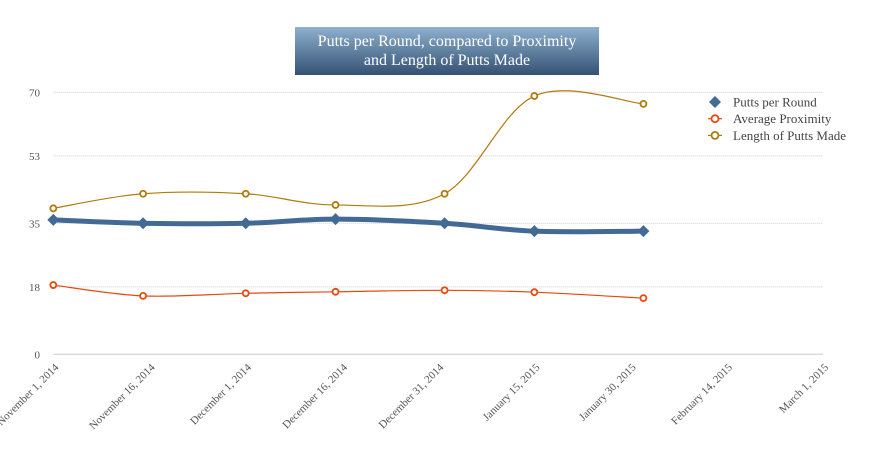 Image resolution: width=886 pixels, height=476 pixels. What do you see at coordinates (789, 135) in the screenshot?
I see `legend-label: Length of Putts Made` at bounding box center [789, 135].